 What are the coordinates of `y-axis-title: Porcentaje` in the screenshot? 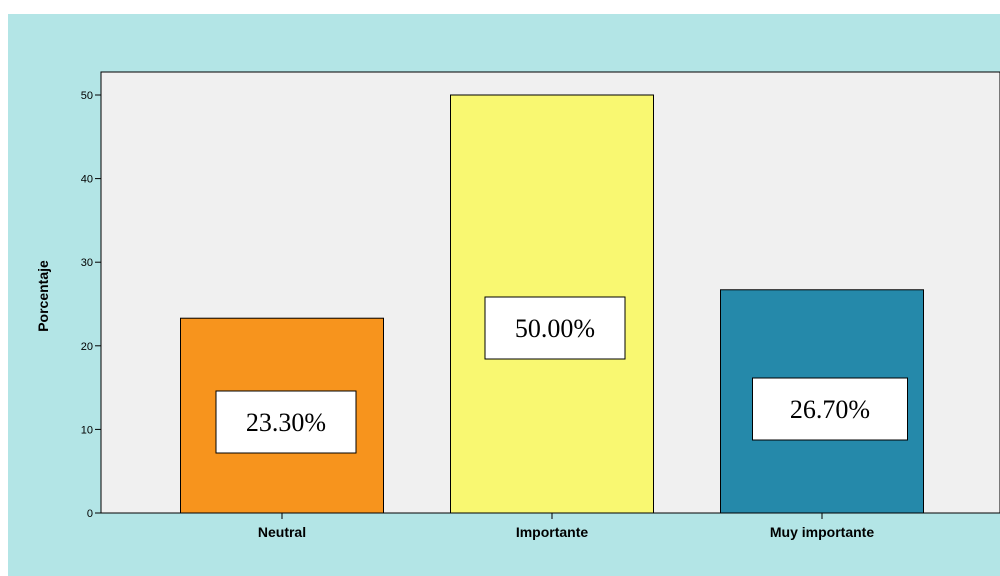 It's located at (43, 296).